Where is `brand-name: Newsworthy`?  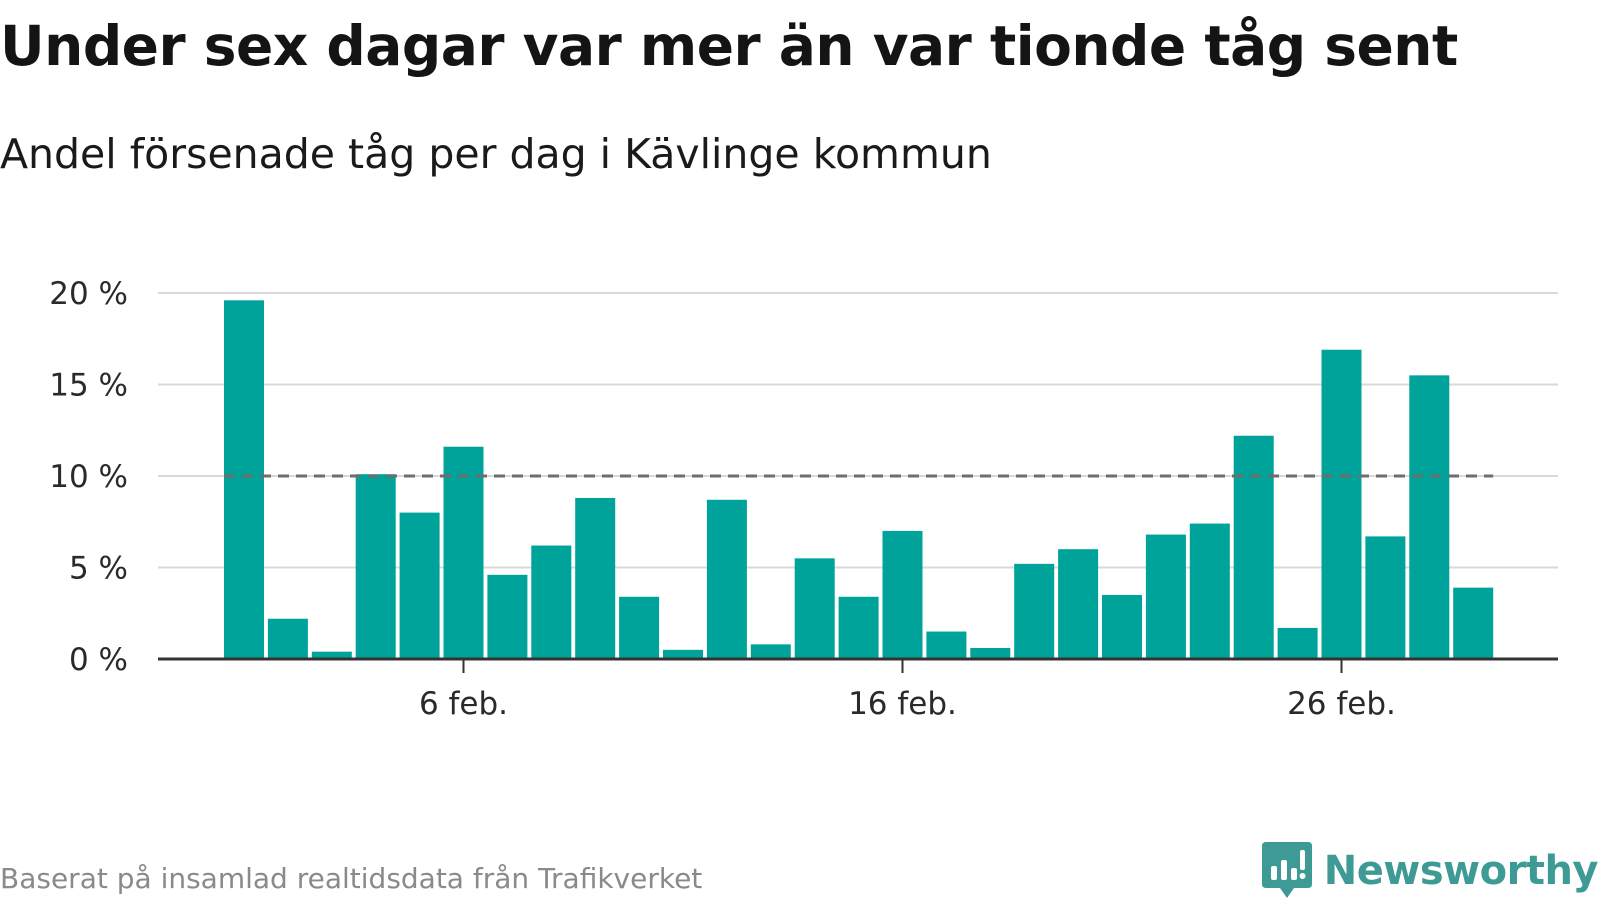 brand-name: Newsworthy is located at coordinates (1461, 871).